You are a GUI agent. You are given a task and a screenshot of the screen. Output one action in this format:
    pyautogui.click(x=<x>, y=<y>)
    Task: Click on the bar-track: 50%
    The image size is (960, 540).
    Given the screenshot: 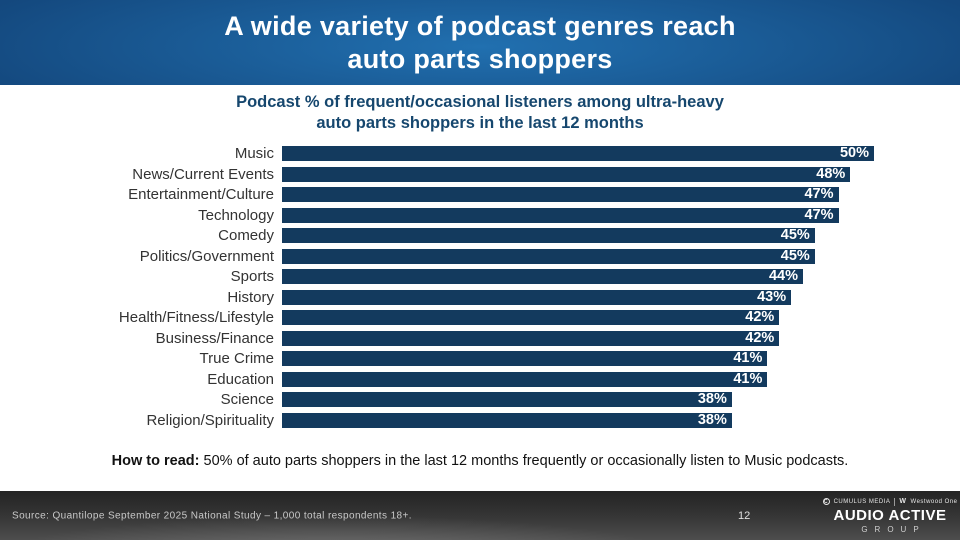 What is the action you would take?
    pyautogui.click(x=591, y=153)
    